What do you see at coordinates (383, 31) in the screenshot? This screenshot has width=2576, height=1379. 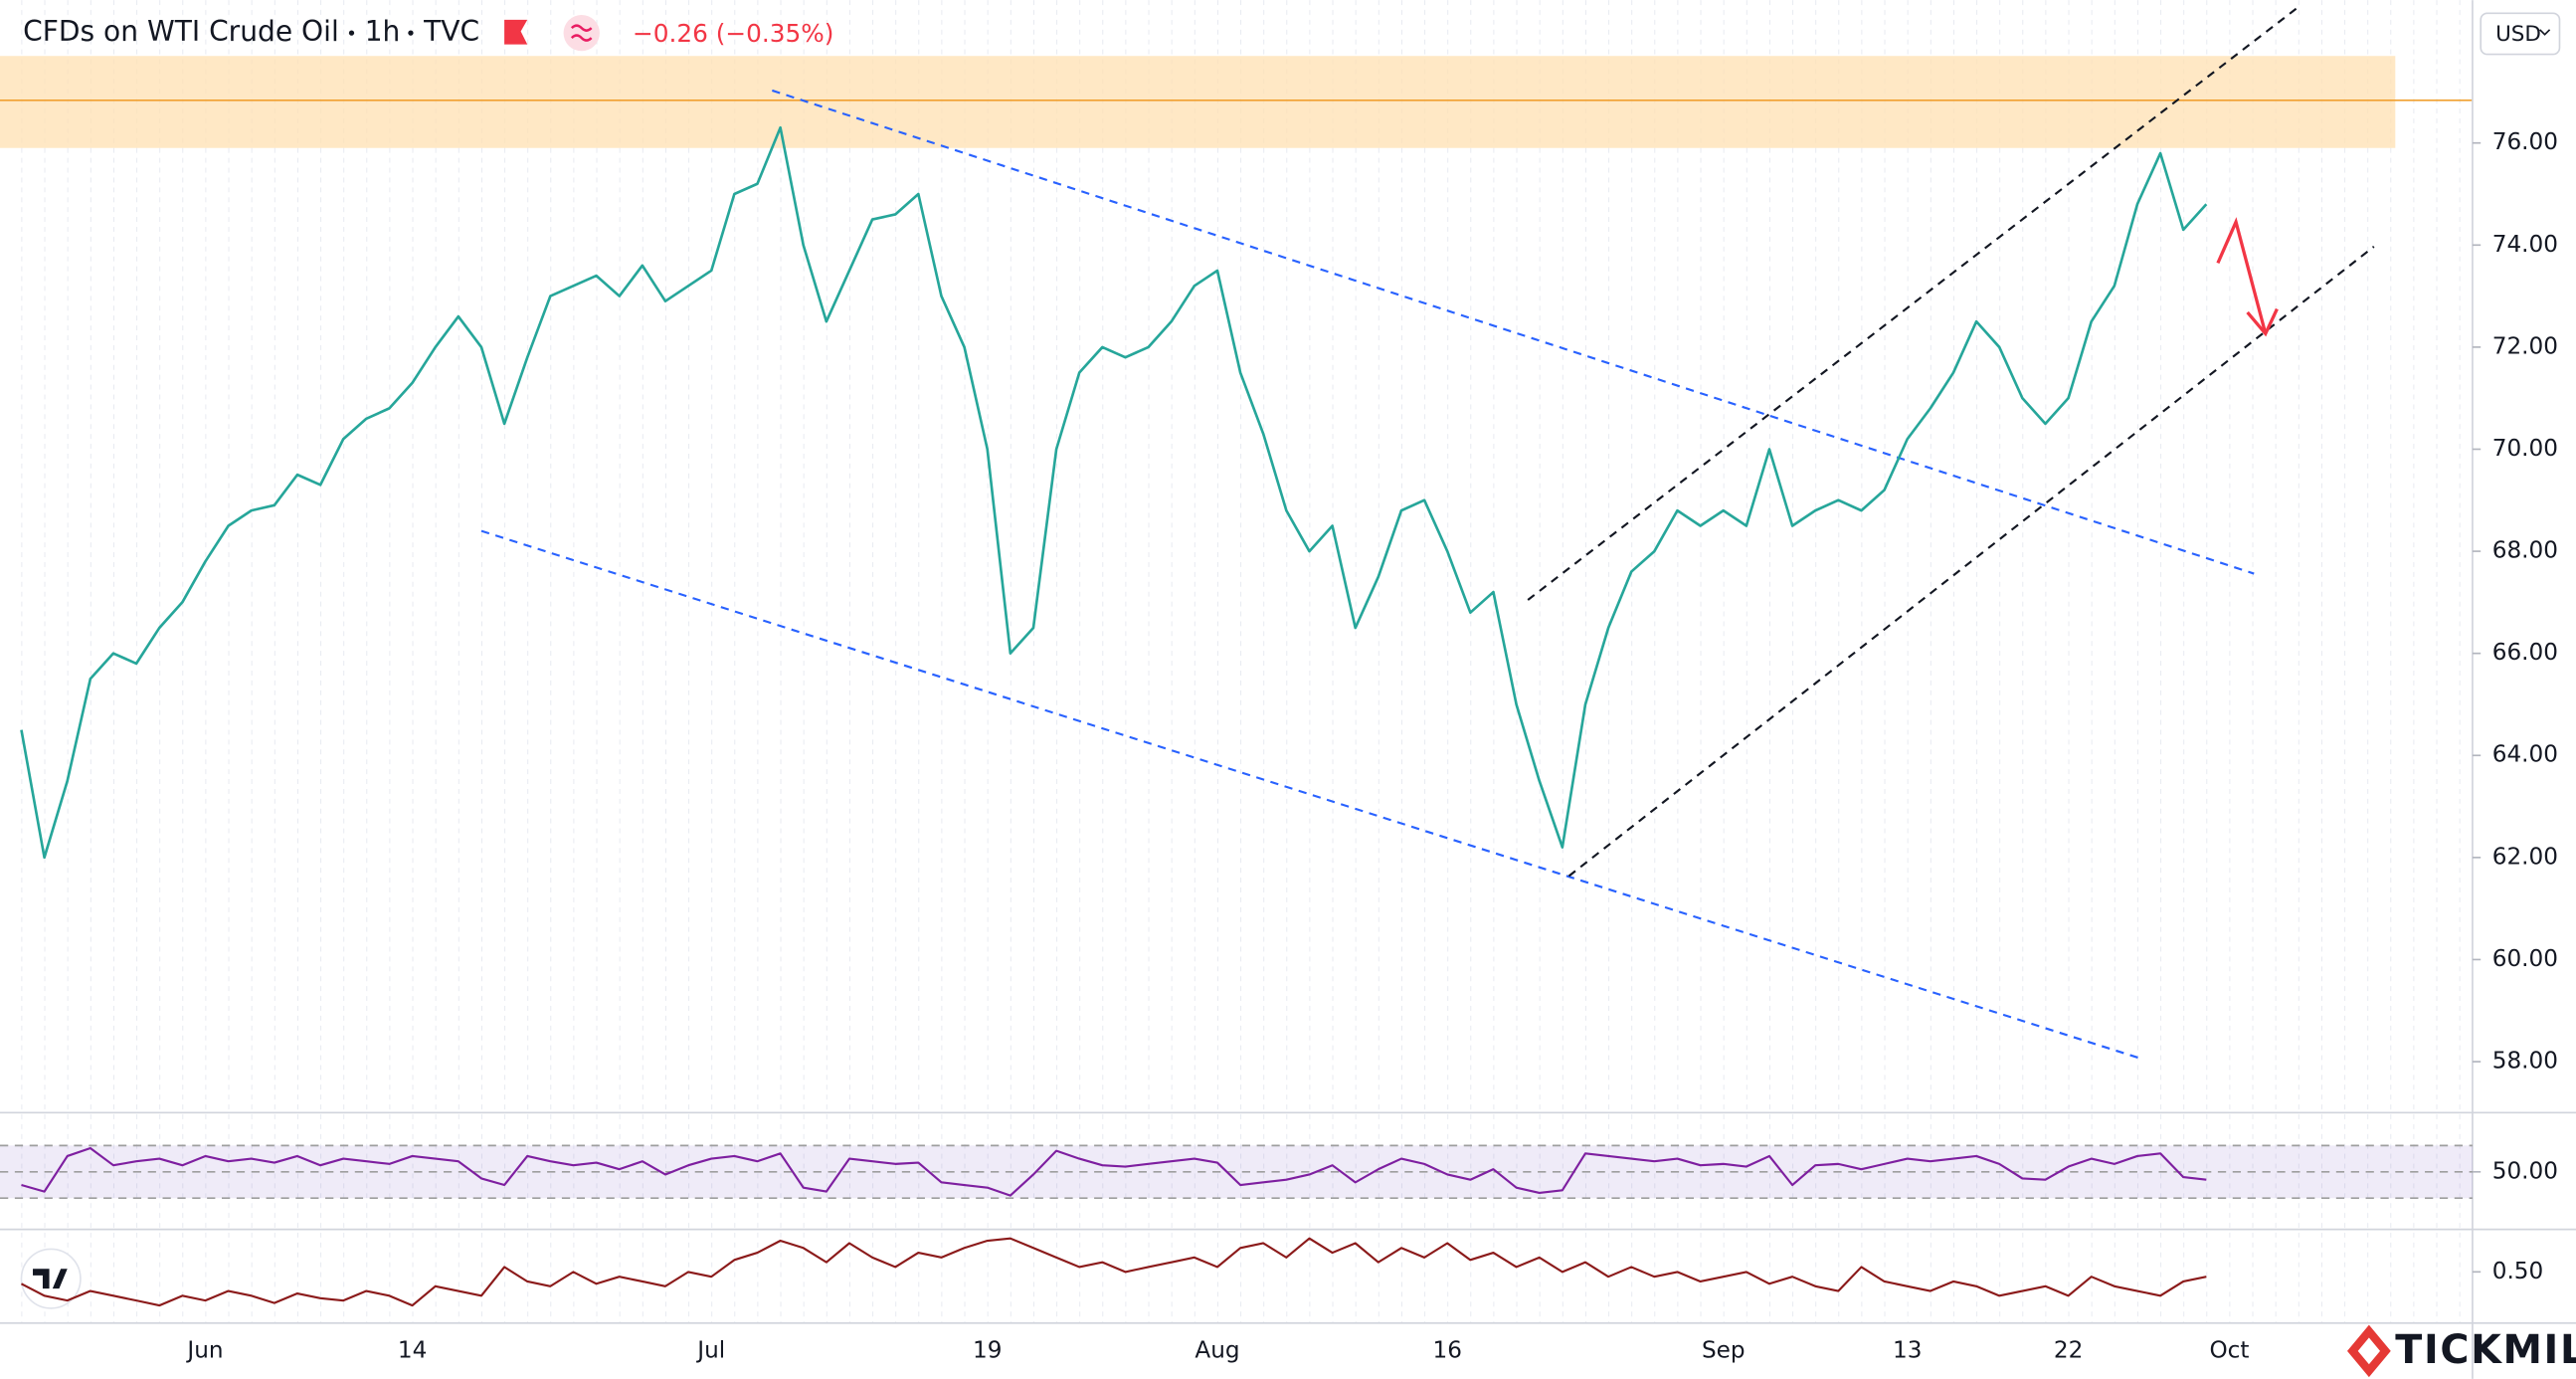 I see `interval: 1h` at bounding box center [383, 31].